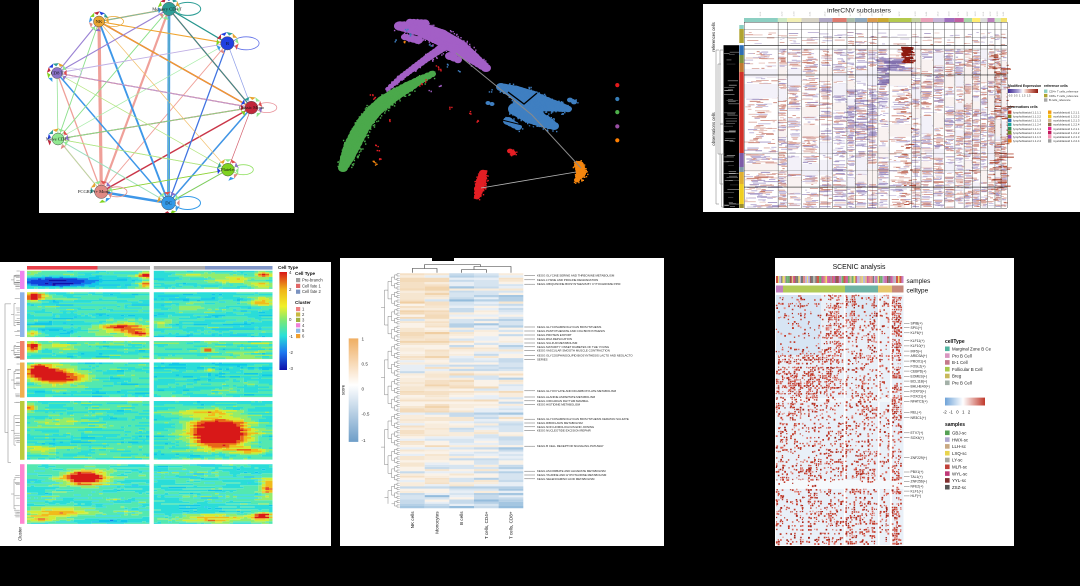 This screenshot has height=586, width=1080. What do you see at coordinates (303, 309) in the screenshot?
I see `svg-text: 1` at bounding box center [303, 309].